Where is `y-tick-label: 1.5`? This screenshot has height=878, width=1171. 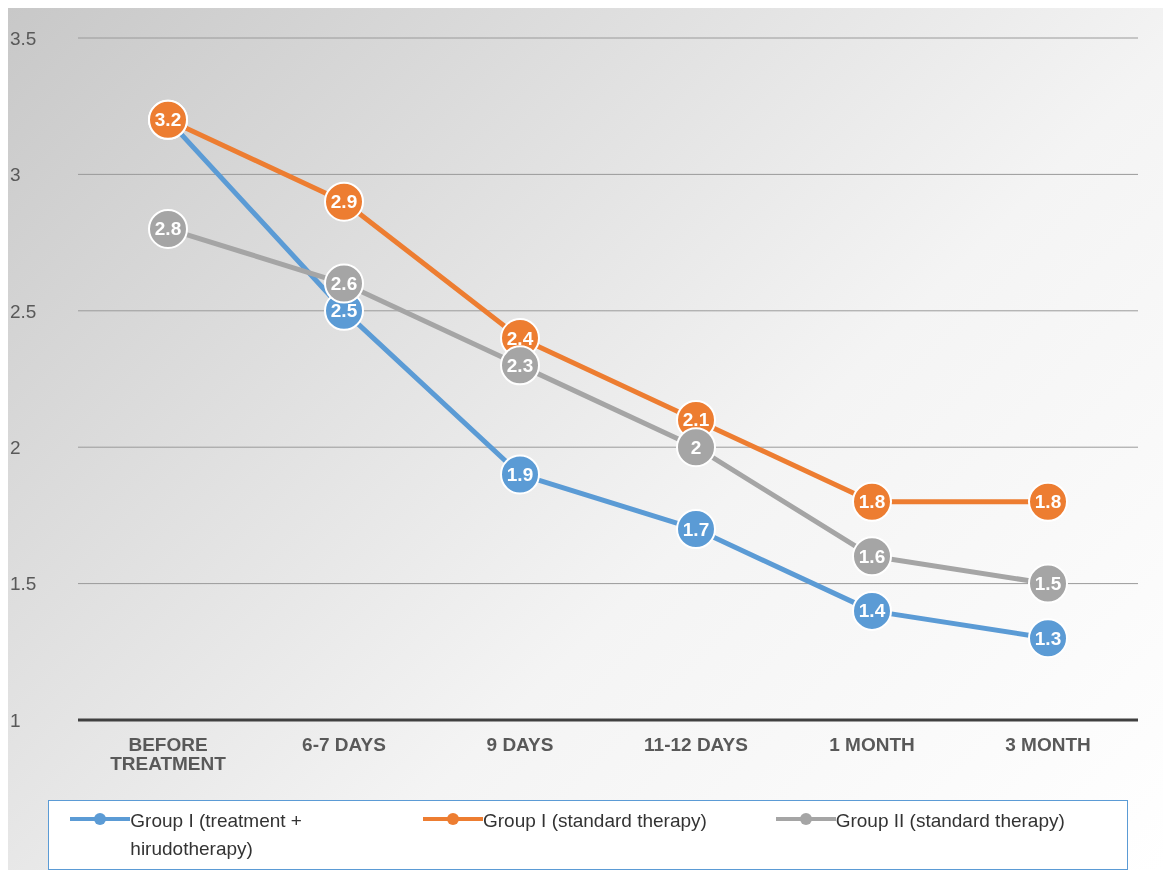
y-tick-label: 1.5 is located at coordinates (23, 584).